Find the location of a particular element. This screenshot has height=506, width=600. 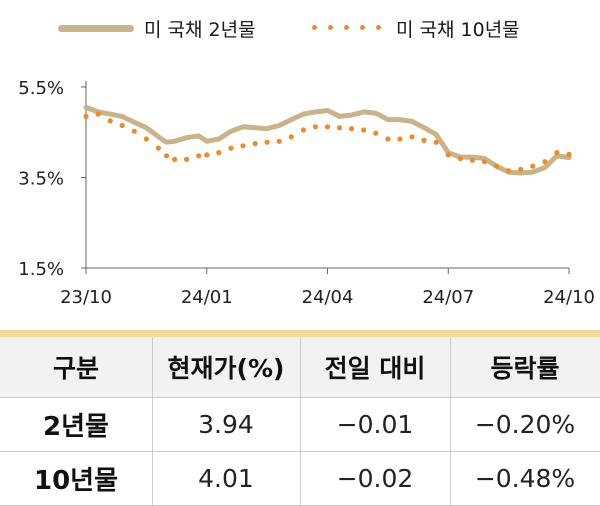

legend-item-10y: 미 국채 10년물 is located at coordinates (415, 28).